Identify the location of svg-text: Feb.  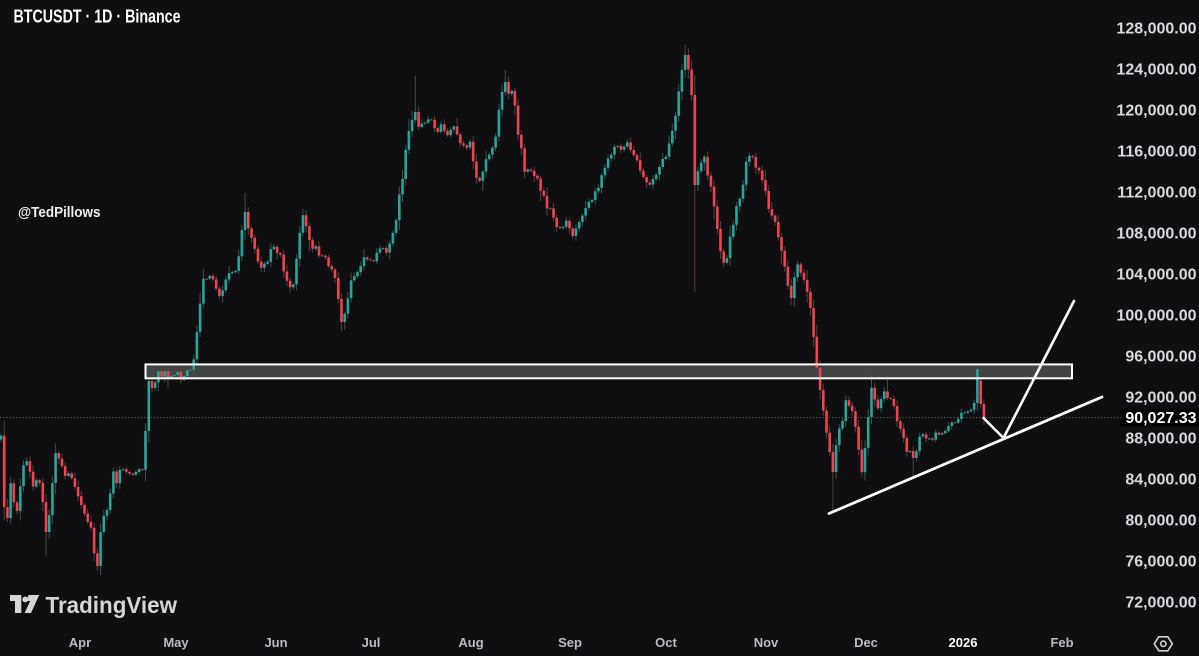
(1061, 642).